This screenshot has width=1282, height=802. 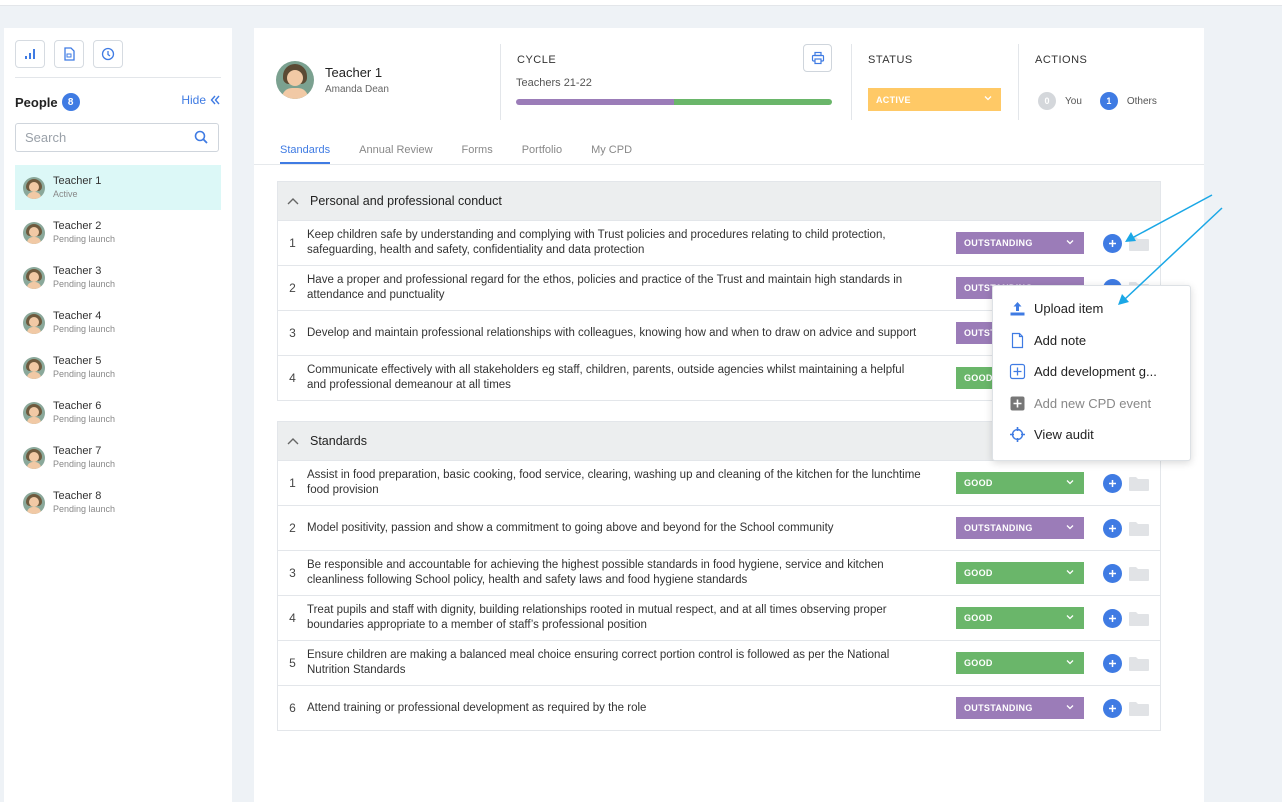 What do you see at coordinates (1091, 341) in the screenshot?
I see `menu-item-add-note: Add note` at bounding box center [1091, 341].